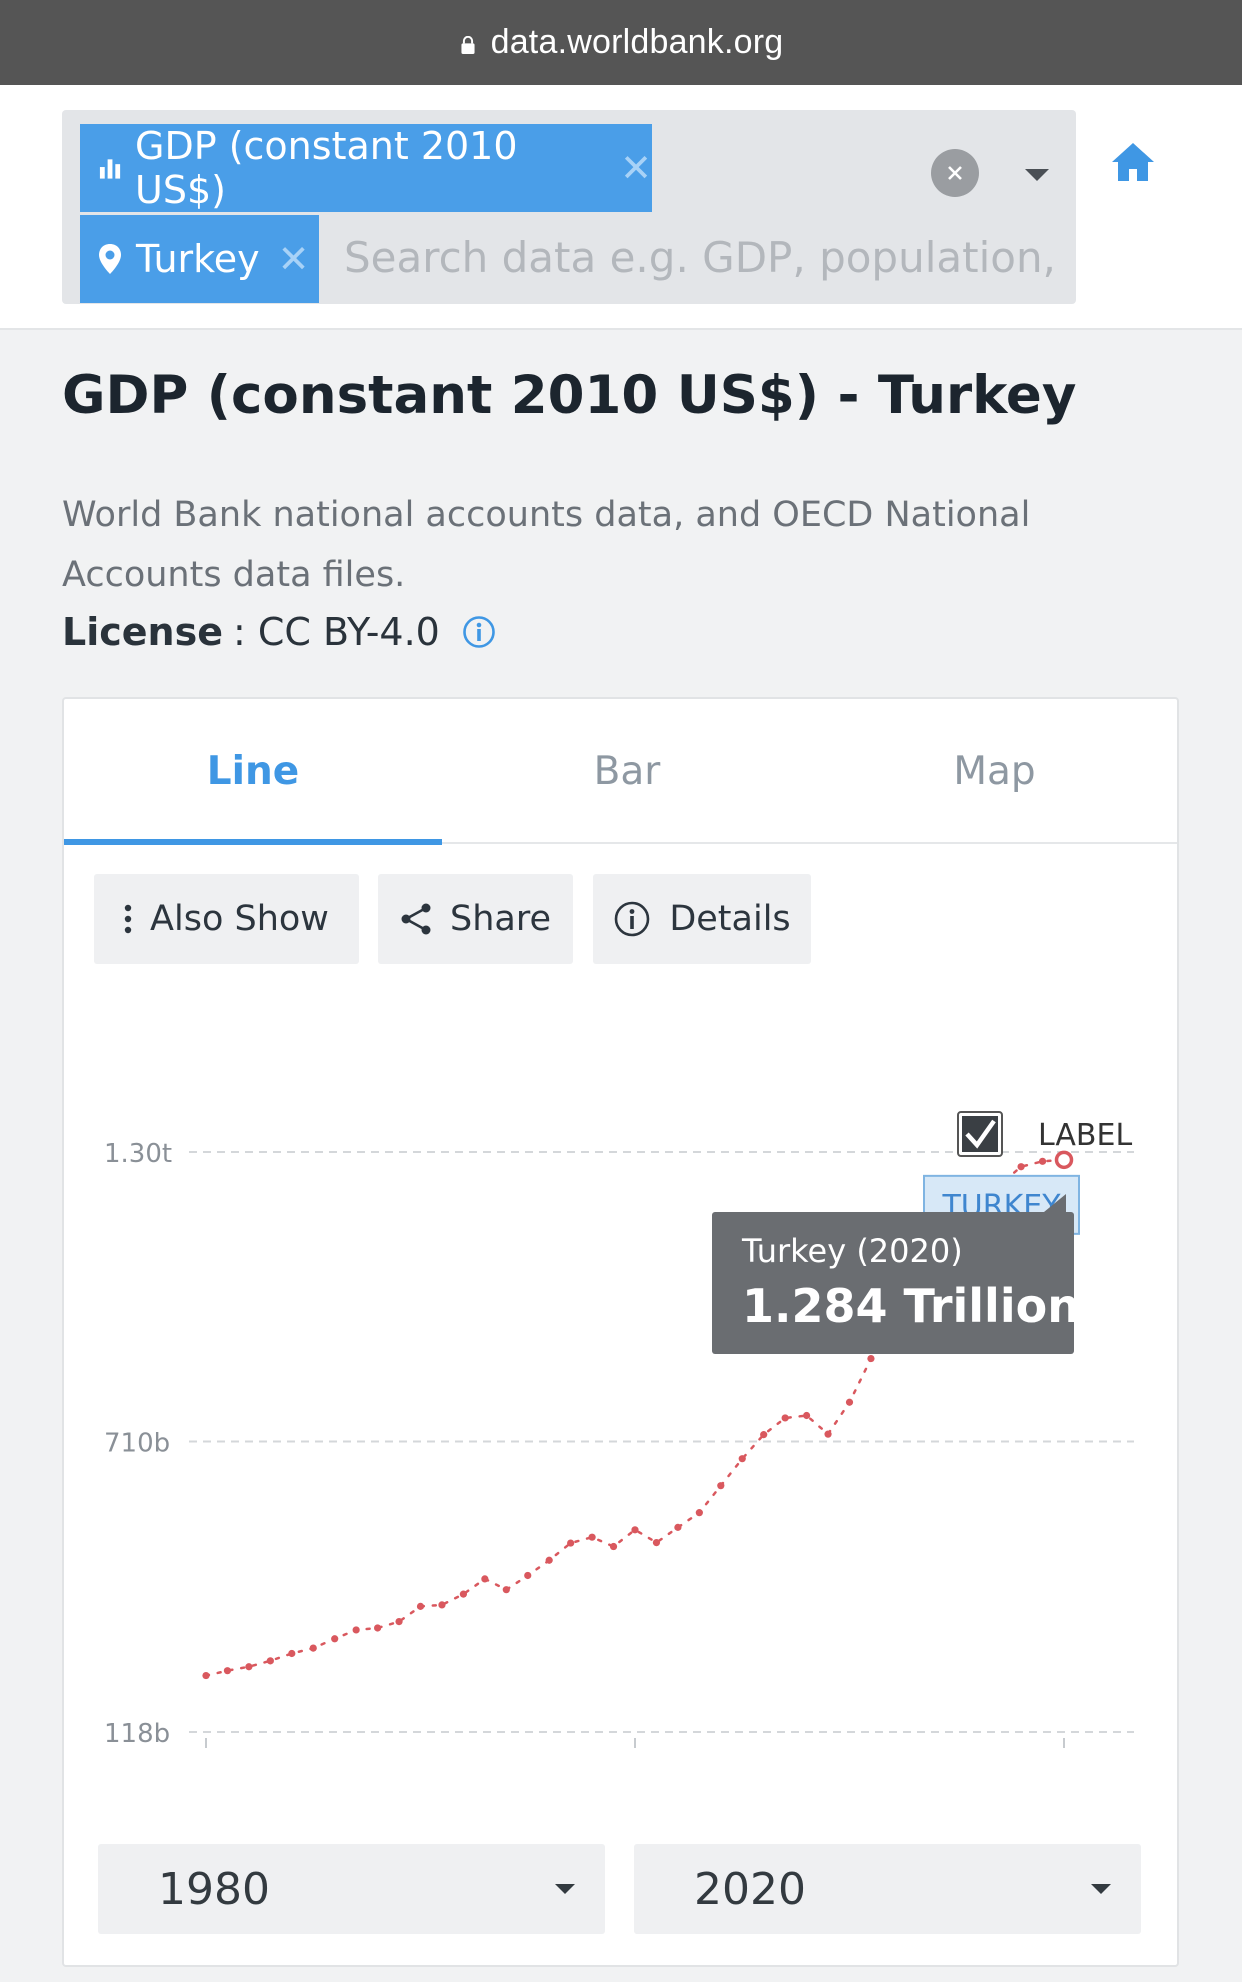  Describe the element at coordinates (253, 771) in the screenshot. I see `tab-line: Line` at that location.